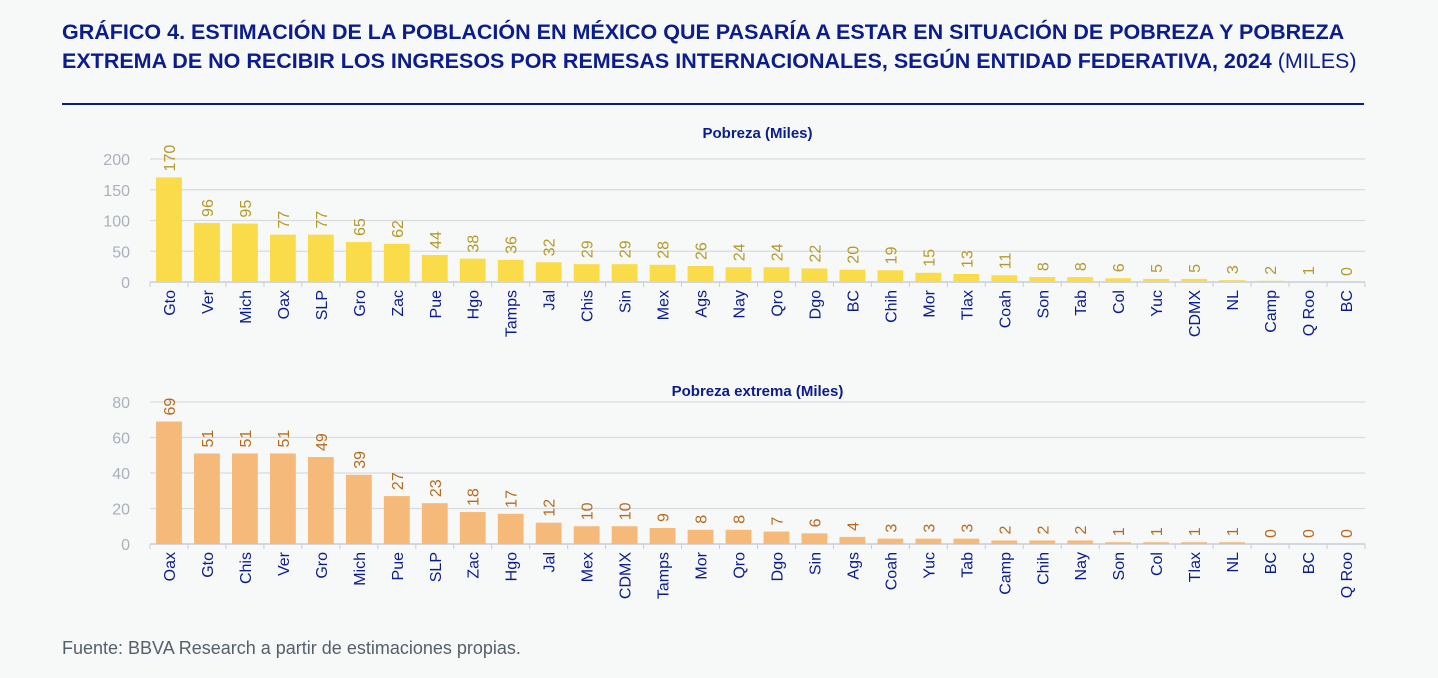  Describe the element at coordinates (664, 250) in the screenshot. I see `data-label: 28` at that location.